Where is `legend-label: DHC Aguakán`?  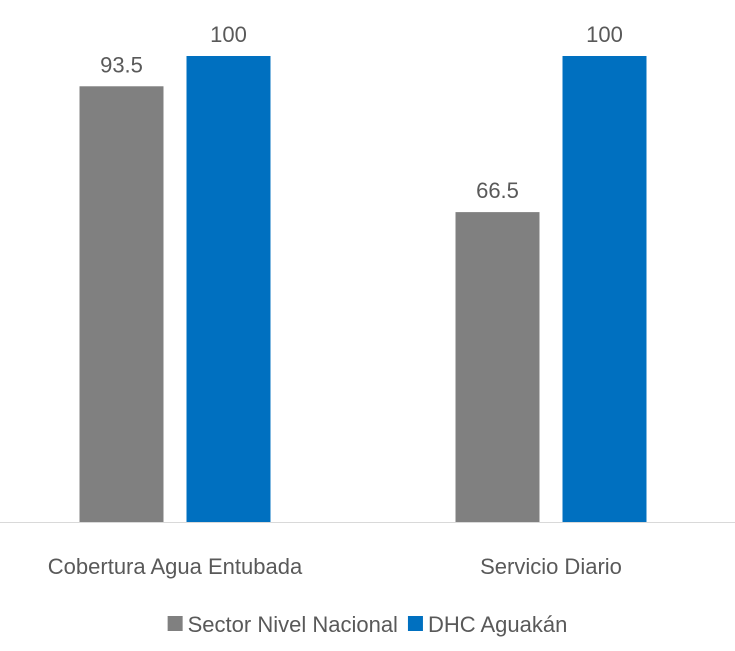
legend-label: DHC Aguakán is located at coordinates (497, 624).